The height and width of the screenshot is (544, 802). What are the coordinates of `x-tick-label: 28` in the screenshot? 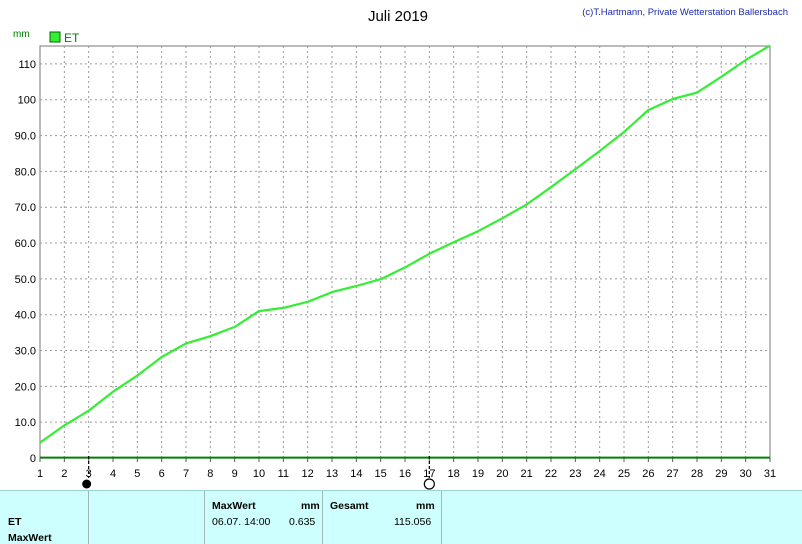 It's located at (697, 474).